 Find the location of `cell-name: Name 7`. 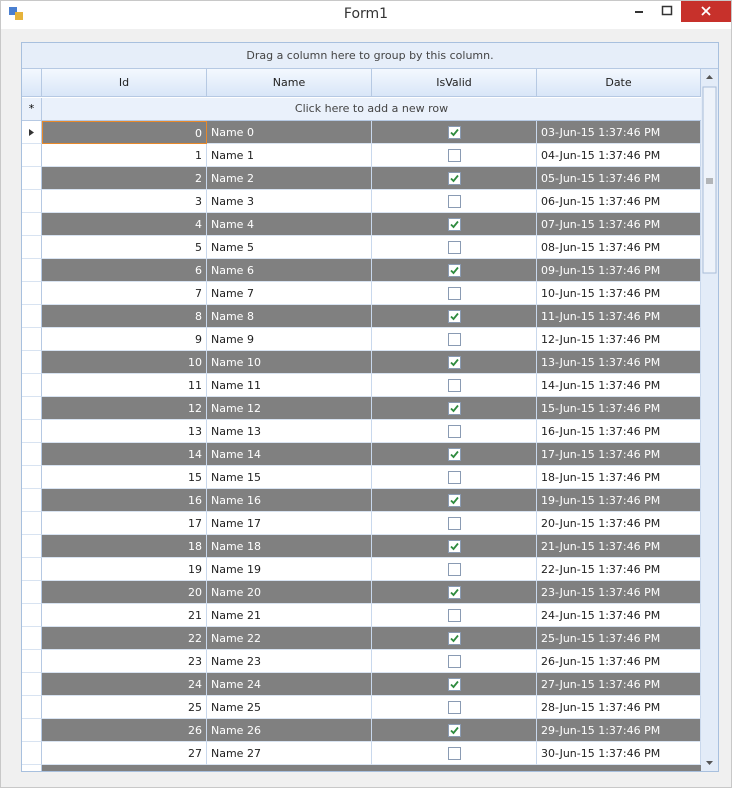

cell-name: Name 7 is located at coordinates (289, 293).